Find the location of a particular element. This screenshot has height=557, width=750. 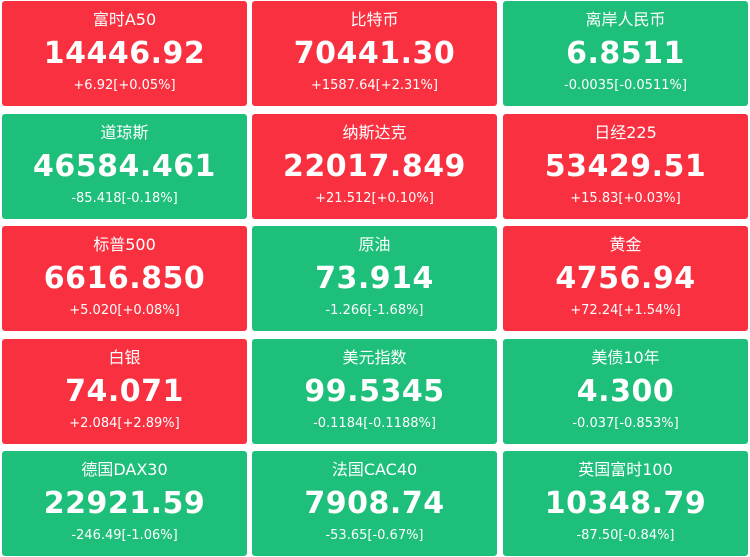

quote-price: 7908.74 is located at coordinates (374, 503).